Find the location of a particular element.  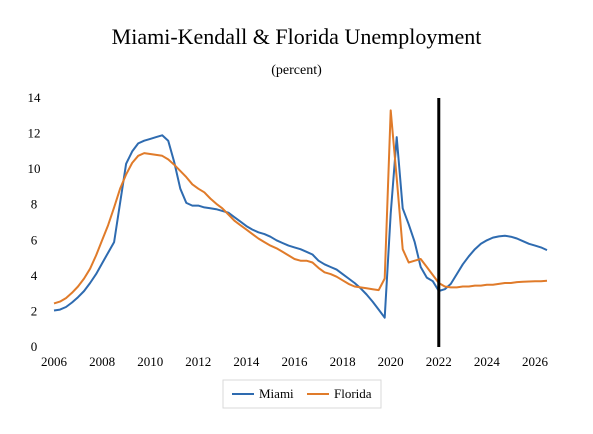

y-tick-label: 12 is located at coordinates (34, 133).